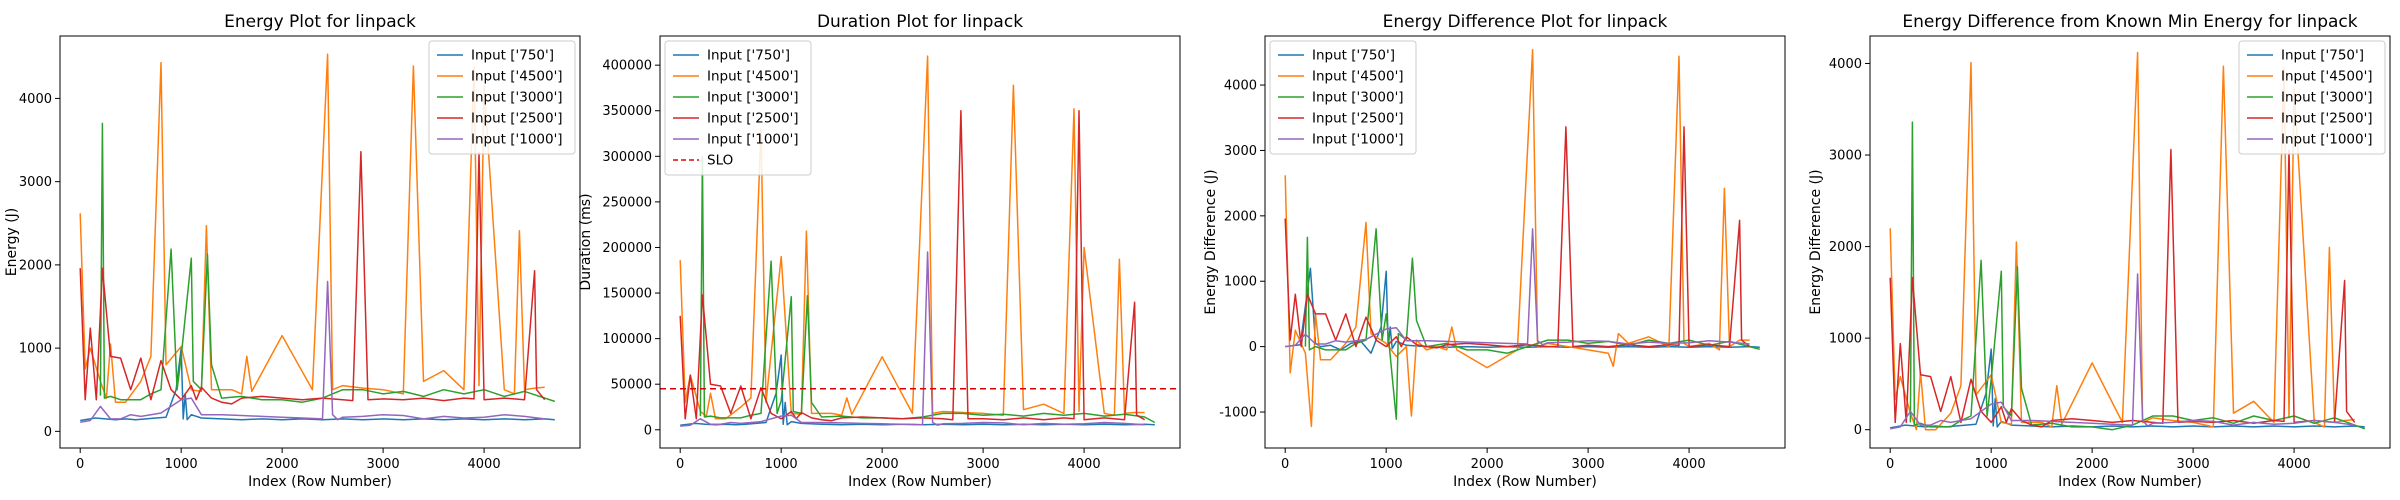  What do you see at coordinates (1816, 241) in the screenshot?
I see `y-axis-label: Energy Difference (J)` at bounding box center [1816, 241].